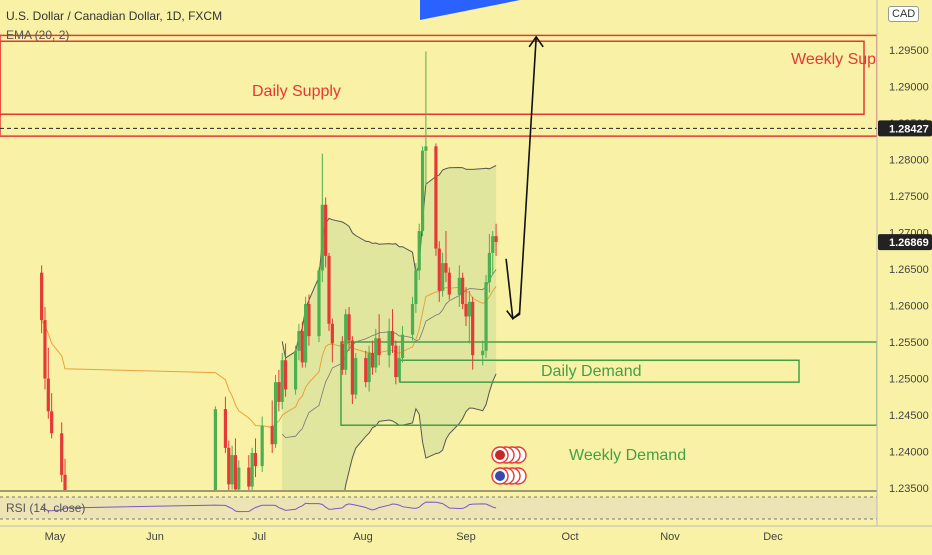 This screenshot has height=555, width=932. I want to click on currency-badge: CAD, so click(904, 14).